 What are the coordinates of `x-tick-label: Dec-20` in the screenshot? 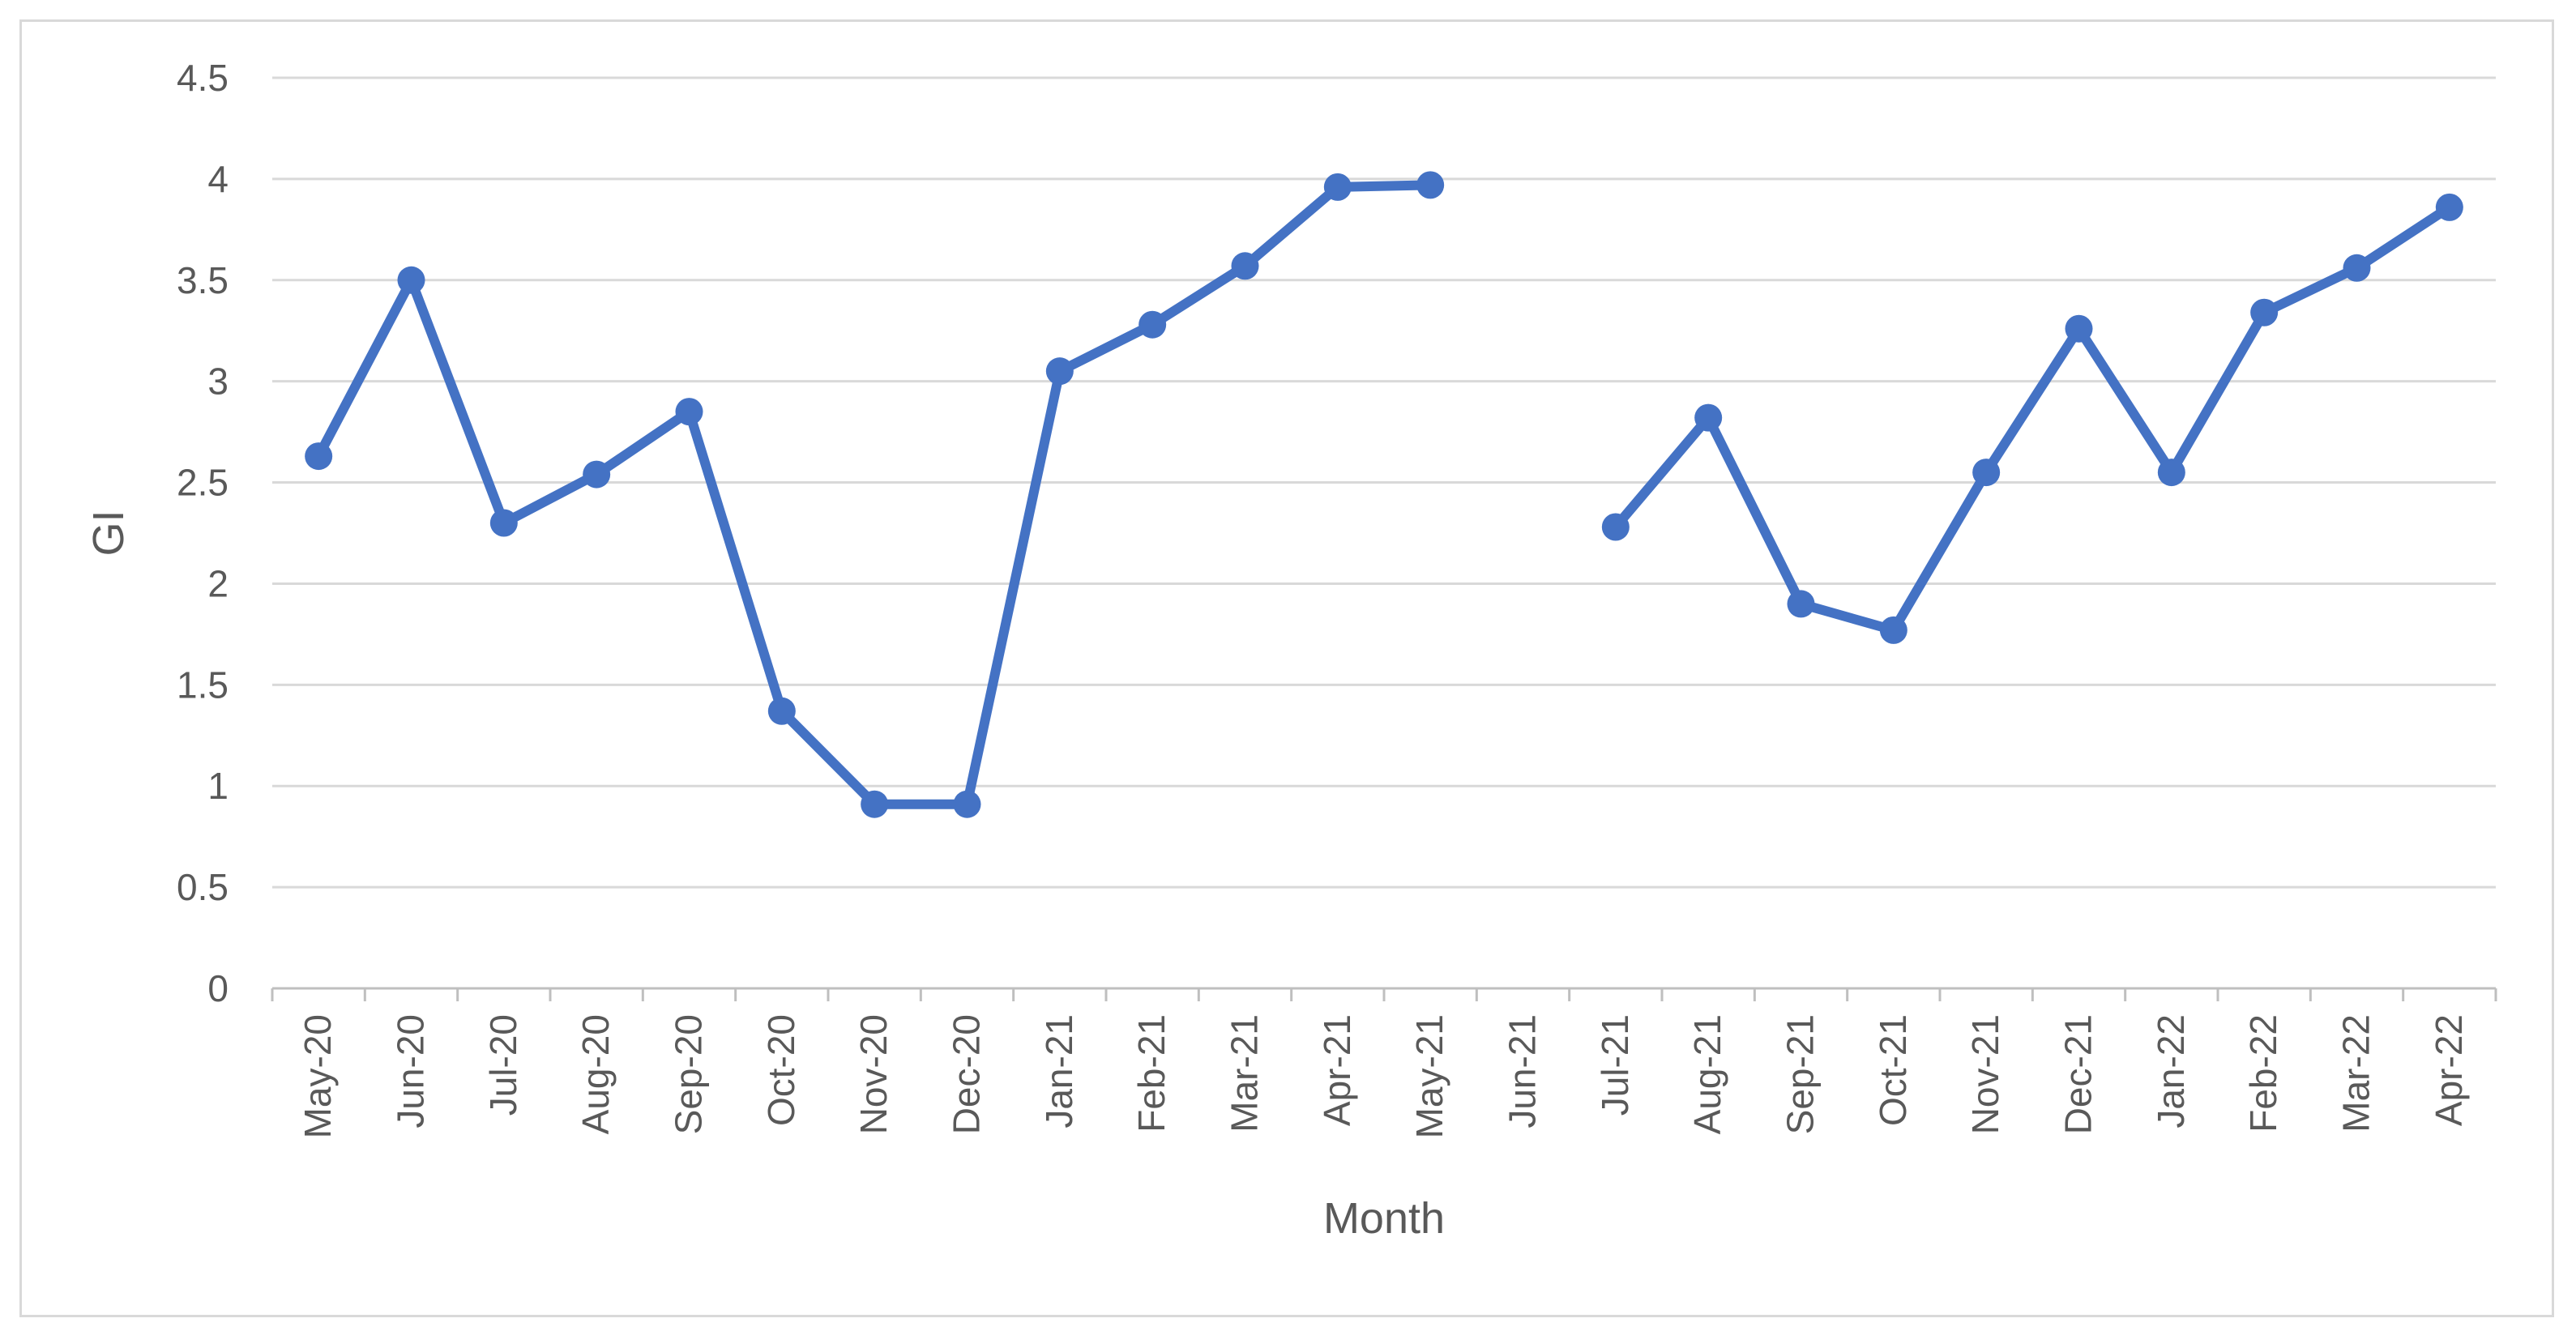 It's located at (967, 1074).